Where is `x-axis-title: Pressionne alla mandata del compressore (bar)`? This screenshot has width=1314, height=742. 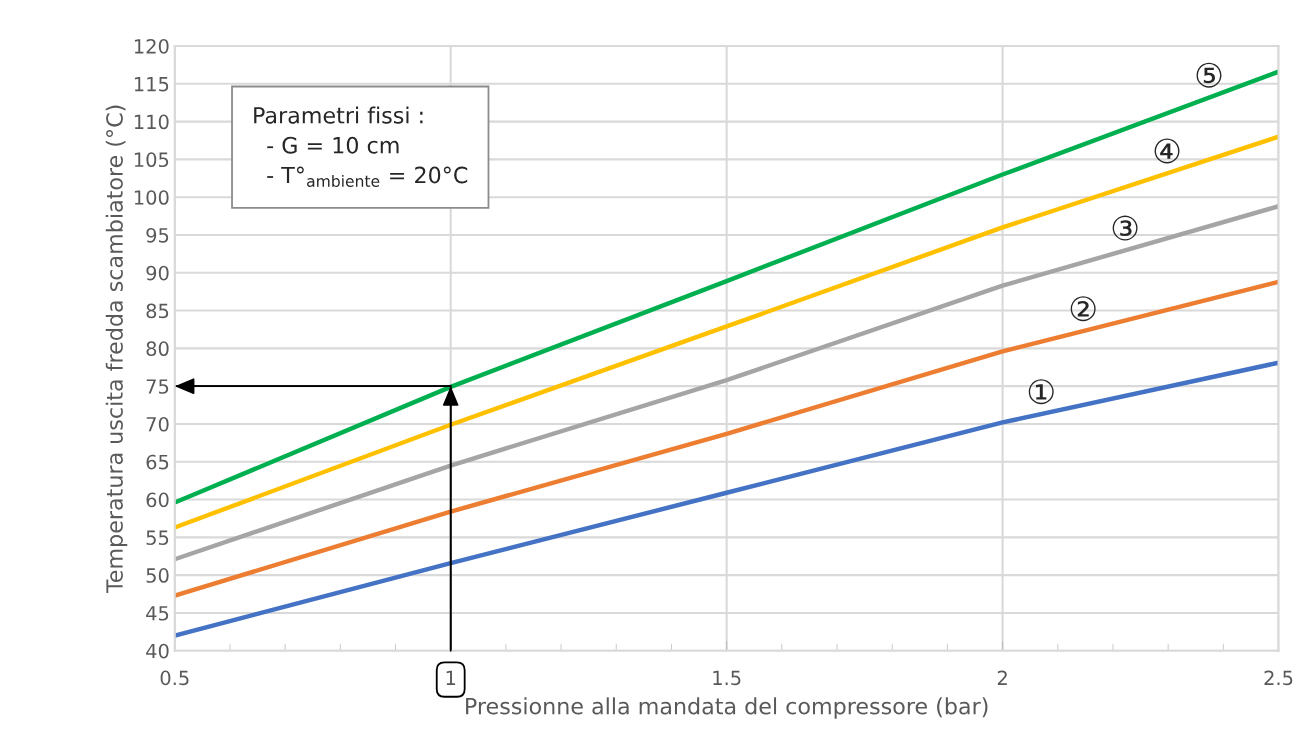
x-axis-title: Pressionne alla mandata del compressore (bar) is located at coordinates (727, 708).